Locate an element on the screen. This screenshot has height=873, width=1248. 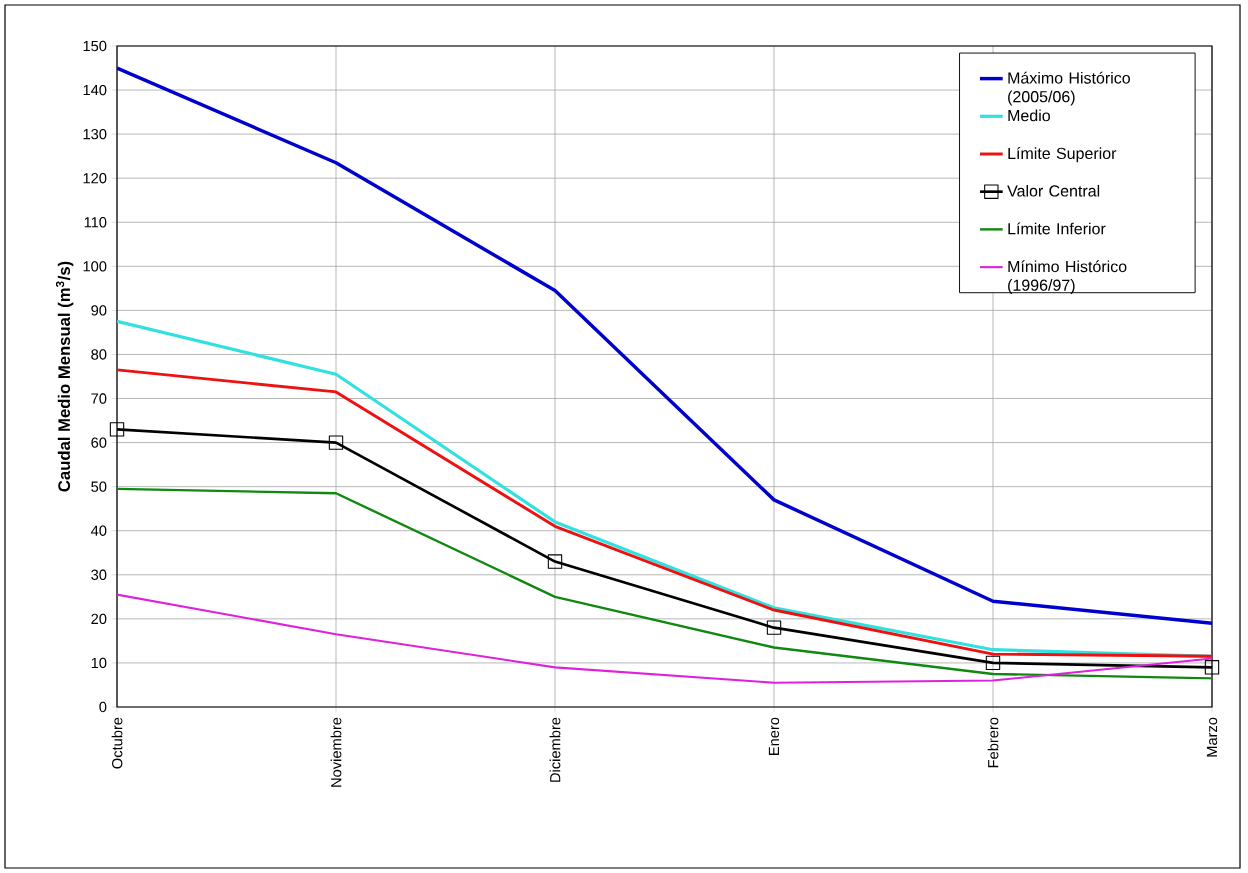
y-tick-label: 10 is located at coordinates (99, 663).